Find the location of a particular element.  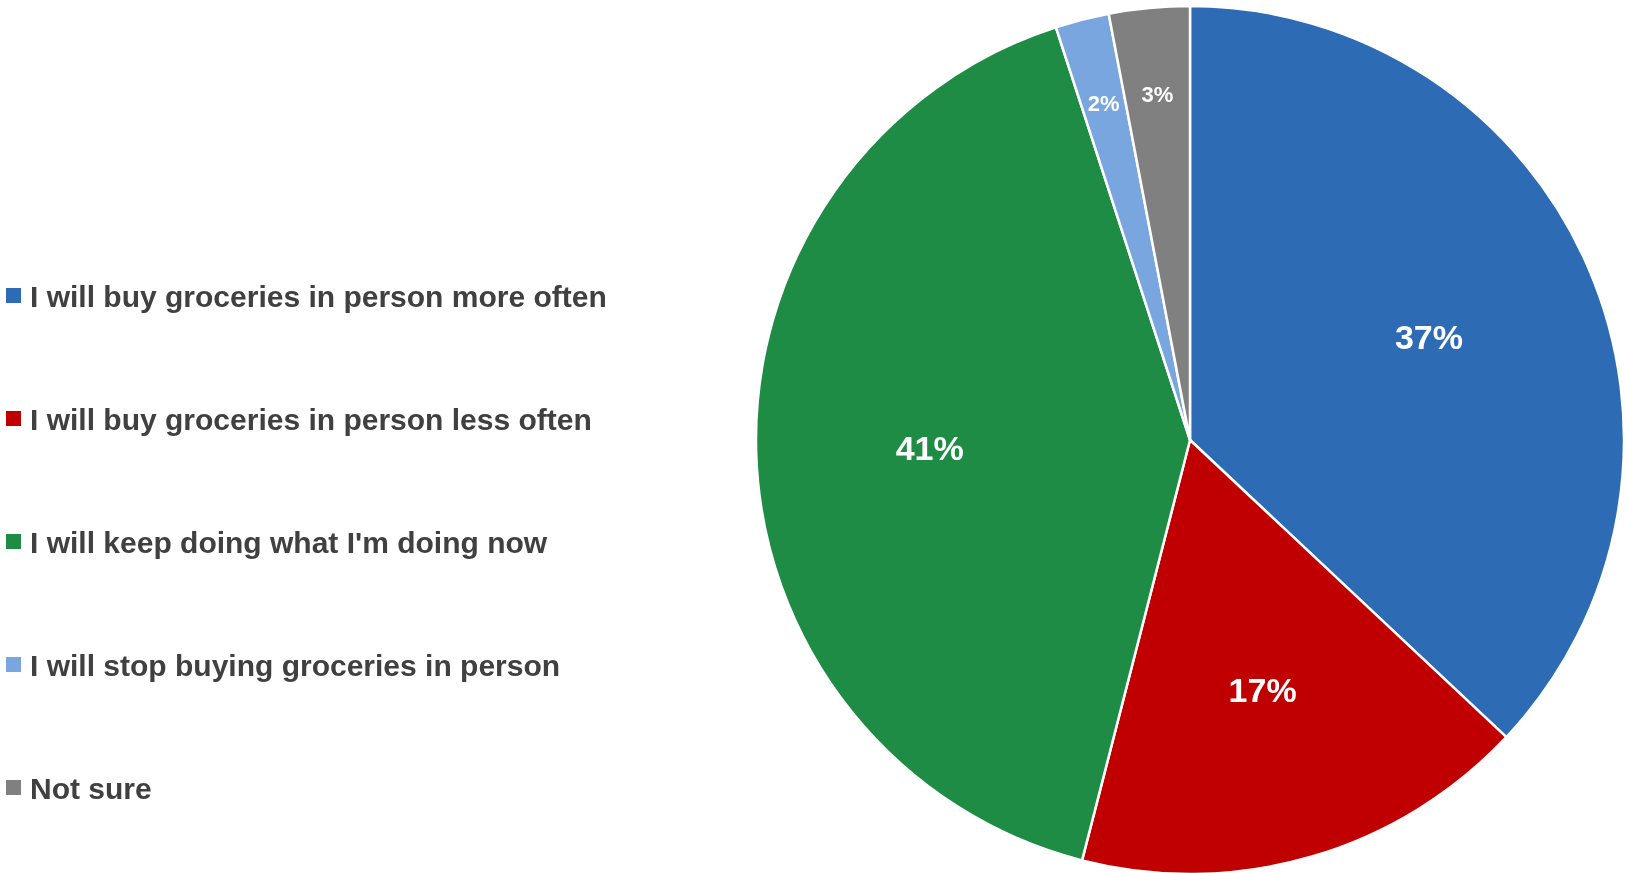

data-label: 3% is located at coordinates (1157, 94).